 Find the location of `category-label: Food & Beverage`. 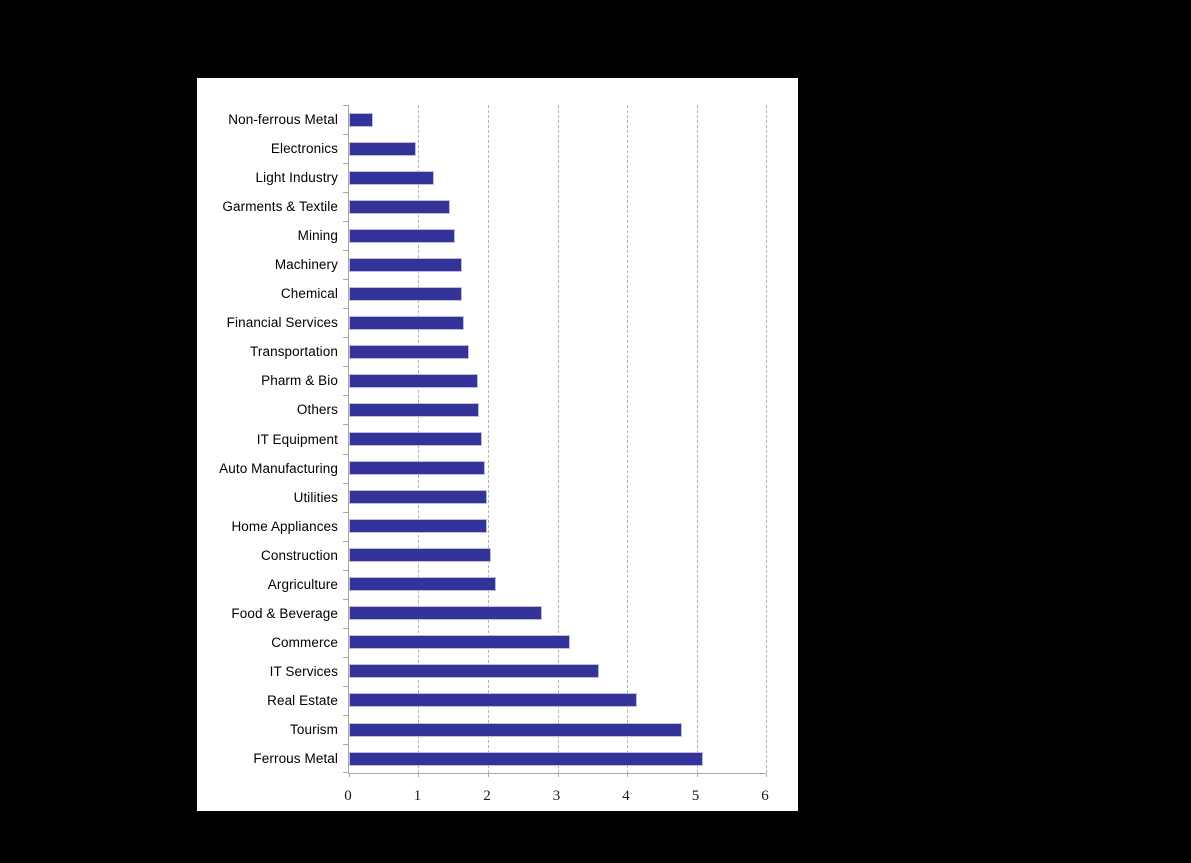

category-label: Food & Beverage is located at coordinates (284, 613).